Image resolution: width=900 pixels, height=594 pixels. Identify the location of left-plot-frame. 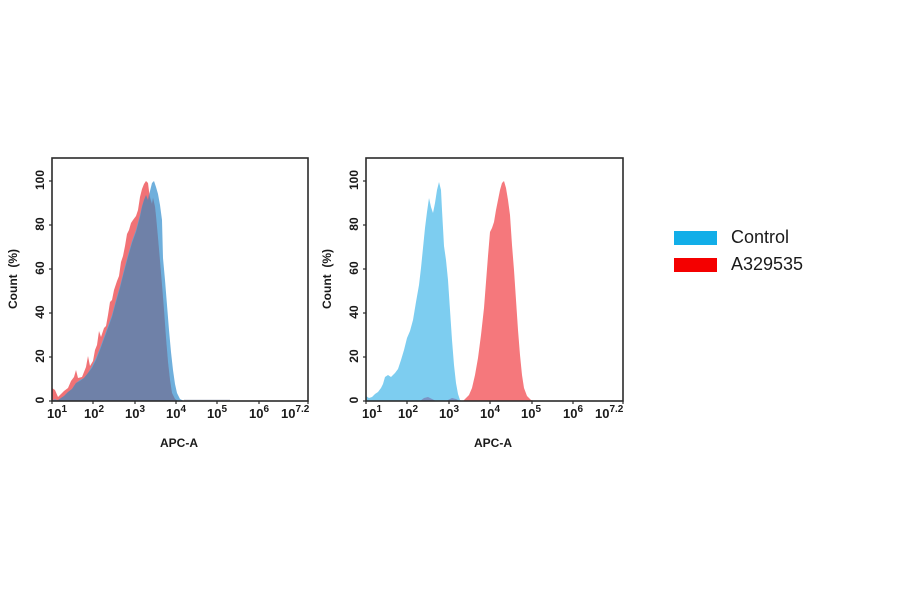
(180, 279).